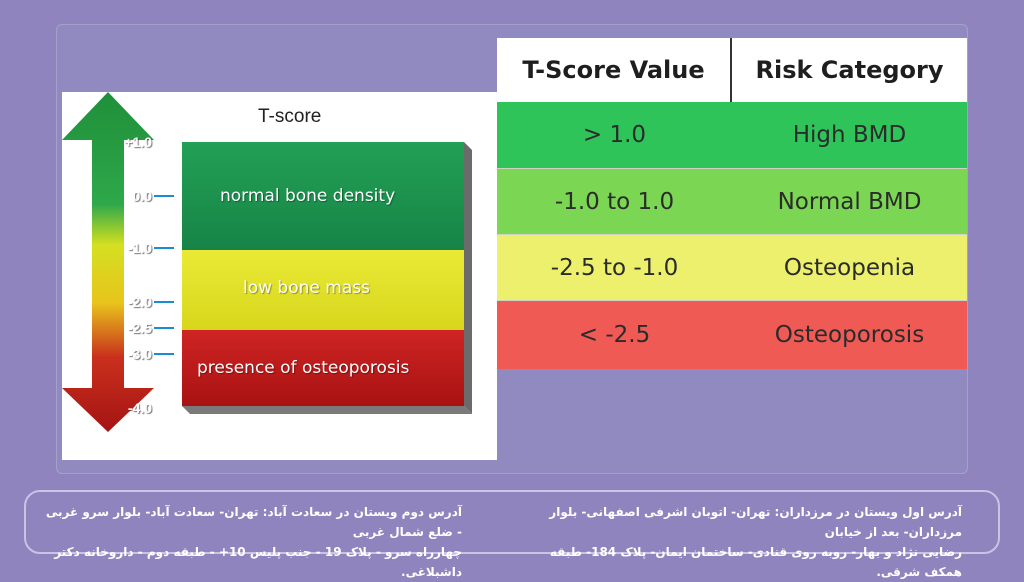 Image resolution: width=1024 pixels, height=582 pixels. I want to click on table-header-row: T-Score Value Risk Category, so click(732, 70).